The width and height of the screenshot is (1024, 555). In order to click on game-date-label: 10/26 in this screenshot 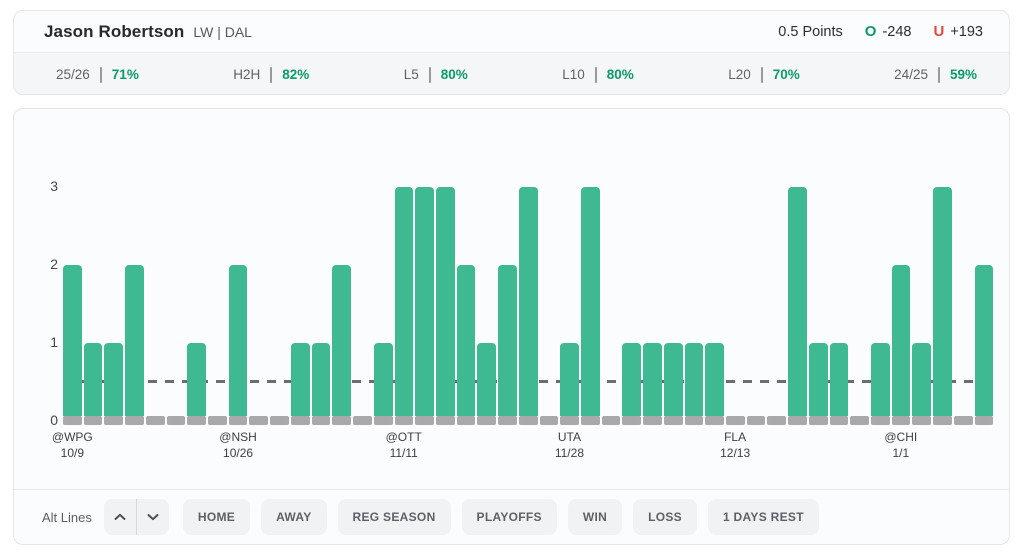, I will do `click(238, 453)`.